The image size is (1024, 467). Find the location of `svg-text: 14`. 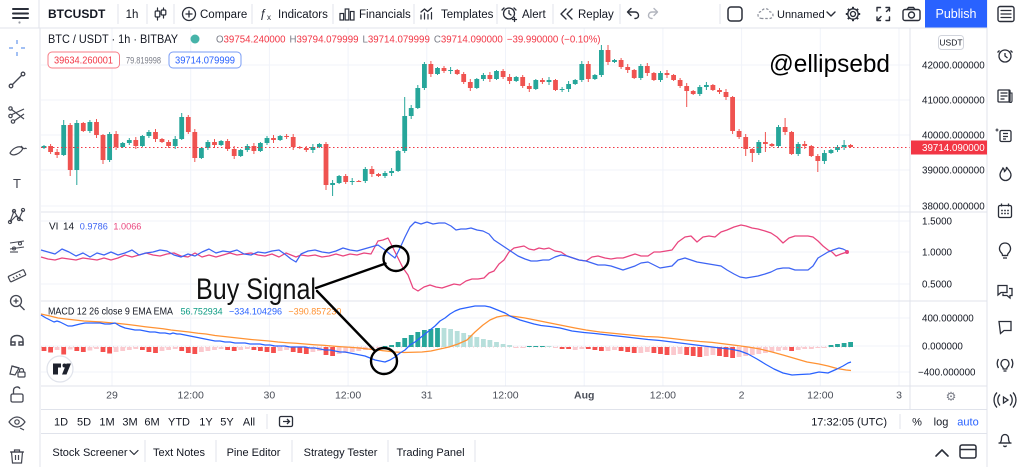

svg-text: 14 is located at coordinates (69, 227).